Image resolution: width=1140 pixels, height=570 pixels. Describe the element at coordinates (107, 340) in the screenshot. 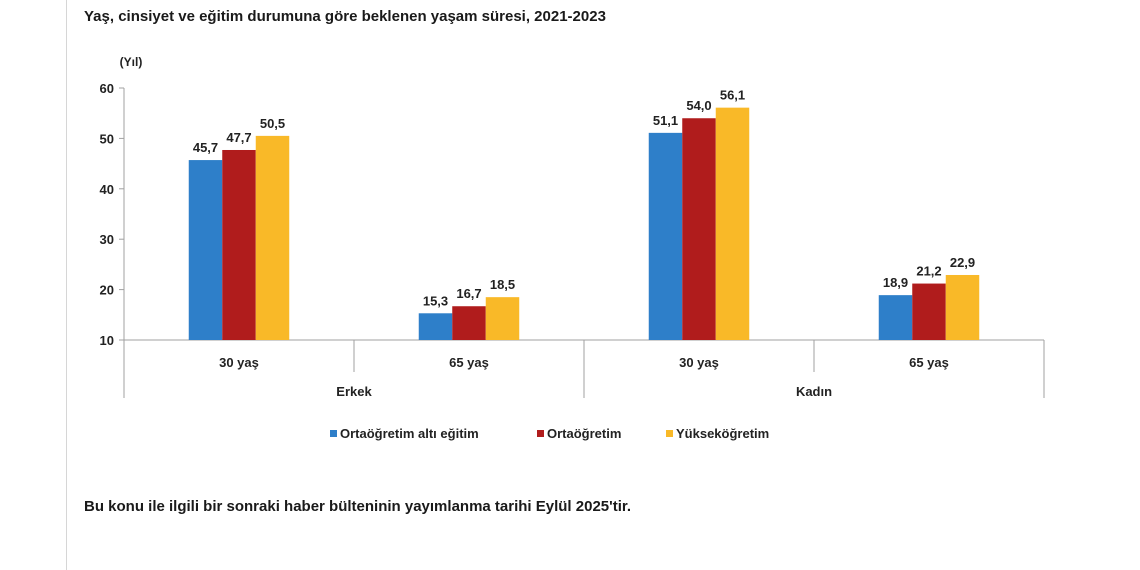

I see `y-tick-label: 10` at that location.